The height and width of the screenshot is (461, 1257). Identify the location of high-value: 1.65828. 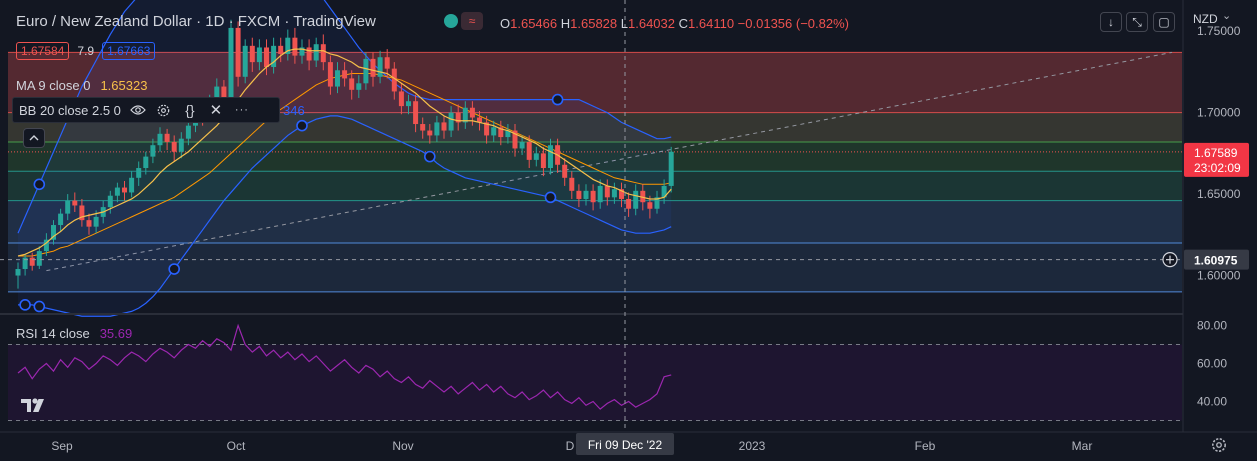
(594, 23).